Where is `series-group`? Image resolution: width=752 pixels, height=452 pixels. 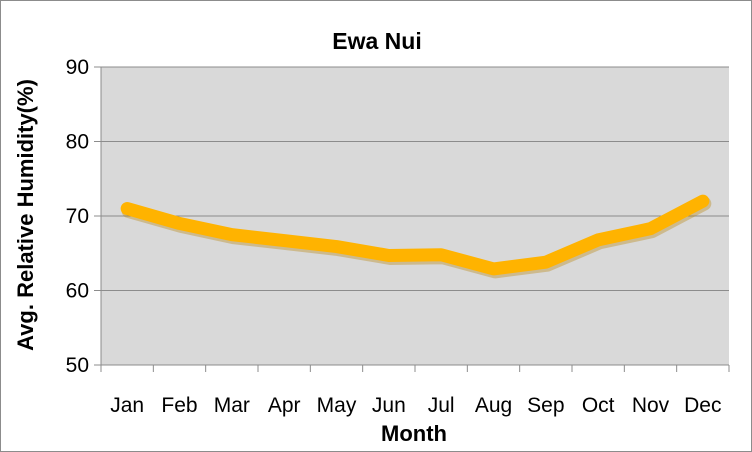 series-group is located at coordinates (416, 236).